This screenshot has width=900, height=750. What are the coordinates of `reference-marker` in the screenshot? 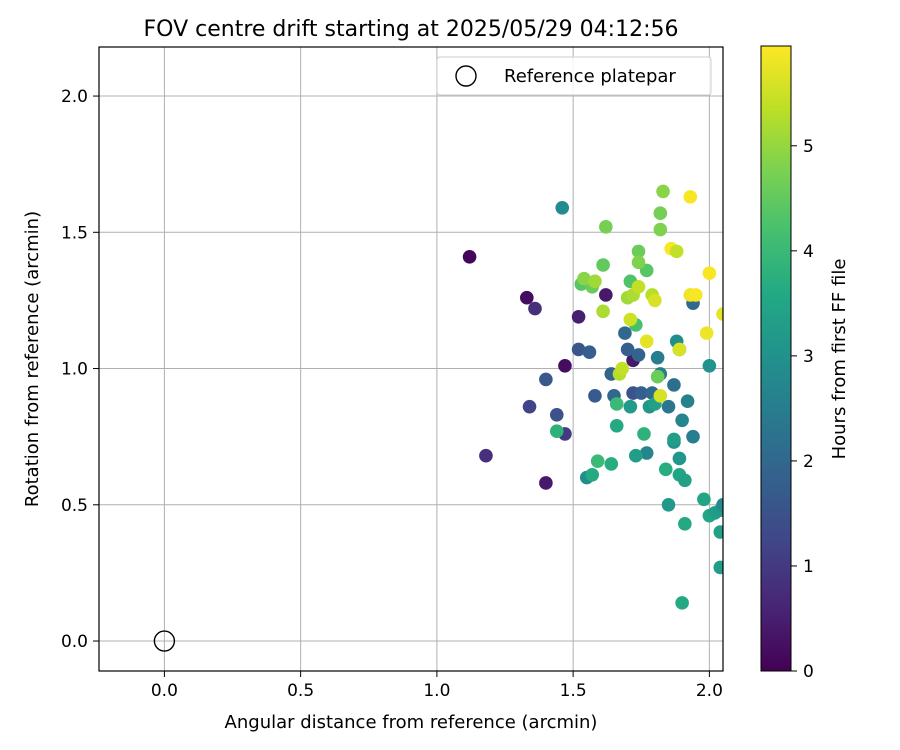 It's located at (164, 641).